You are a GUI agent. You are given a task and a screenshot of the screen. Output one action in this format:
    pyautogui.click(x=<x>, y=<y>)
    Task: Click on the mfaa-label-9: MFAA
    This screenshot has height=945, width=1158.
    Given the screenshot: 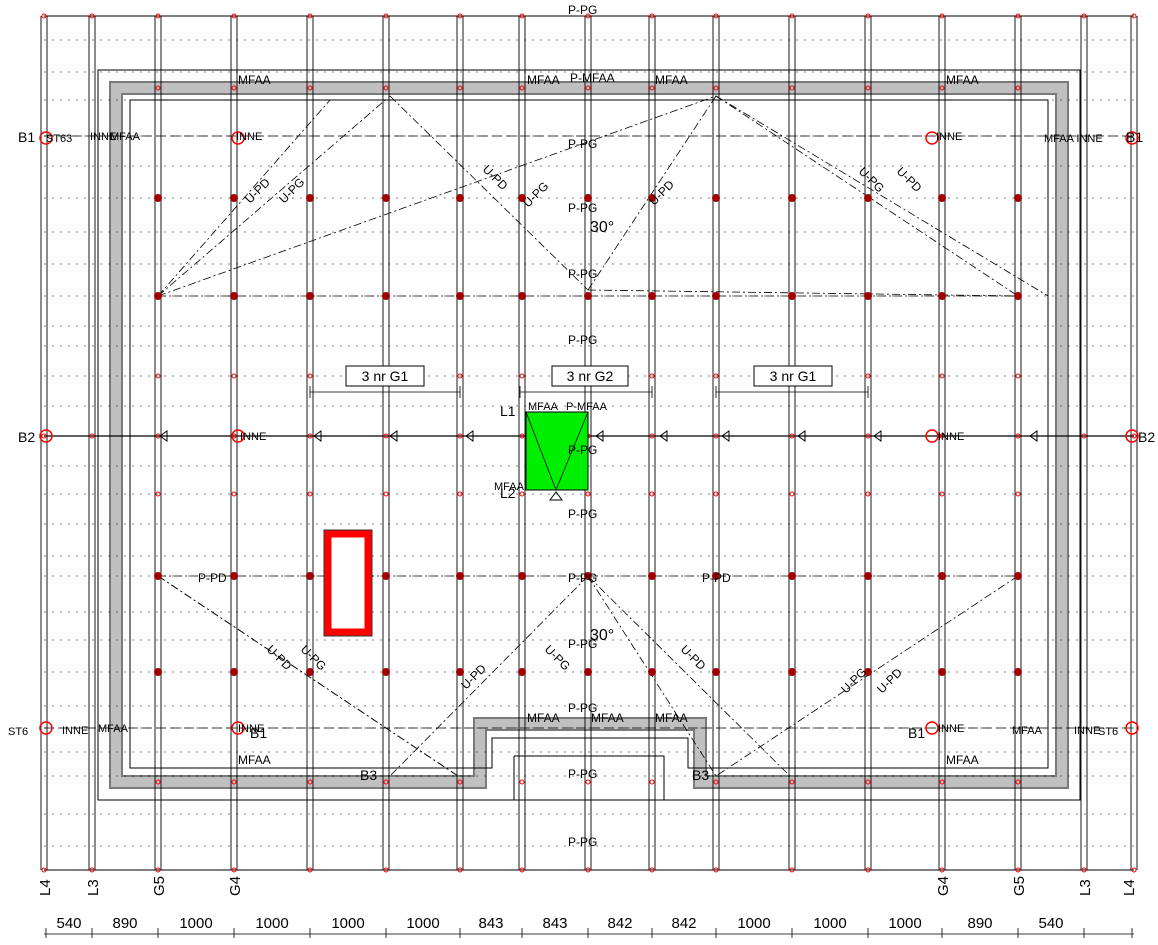 What is the action you would take?
    pyautogui.click(x=671, y=718)
    